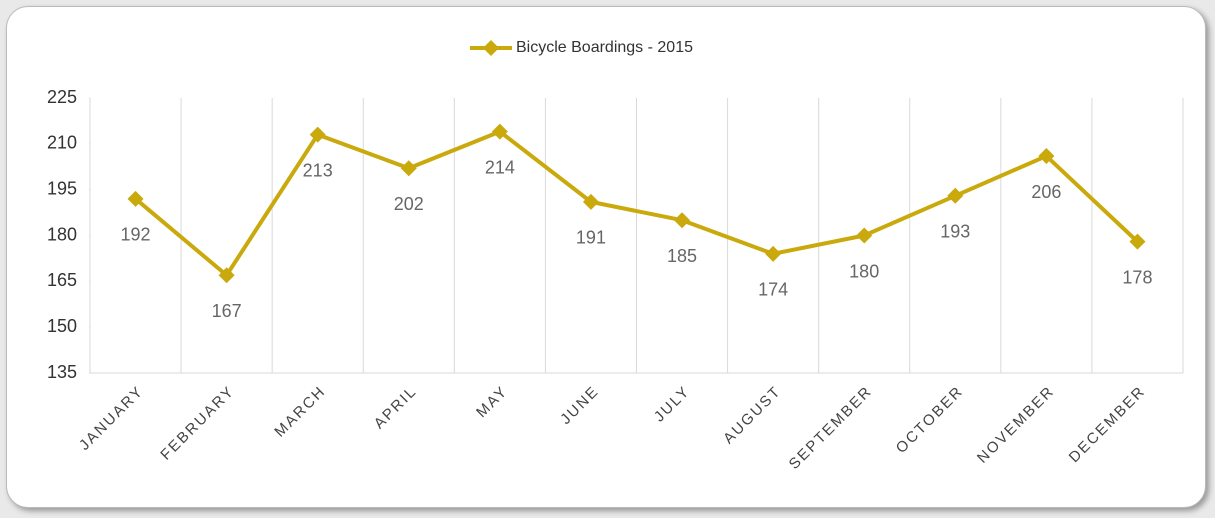  Describe the element at coordinates (409, 204) in the screenshot. I see `data-label: 202` at that location.